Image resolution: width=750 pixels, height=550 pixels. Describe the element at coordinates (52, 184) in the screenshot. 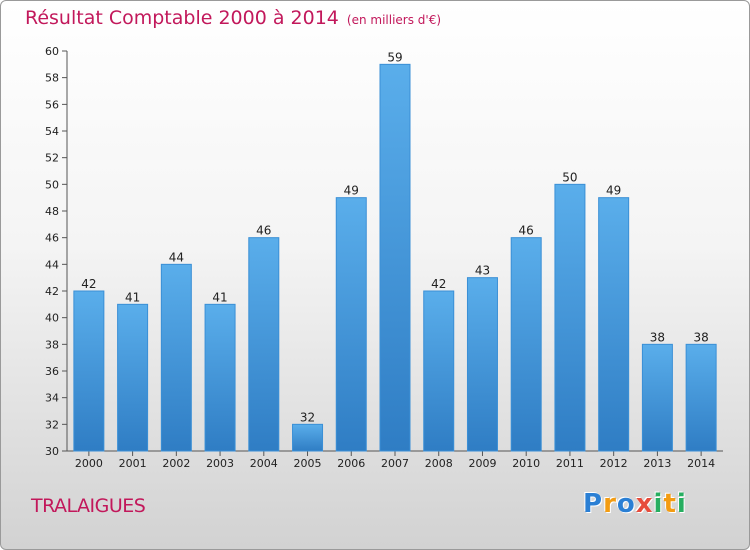

I see `y-tick-label: 50` at that location.